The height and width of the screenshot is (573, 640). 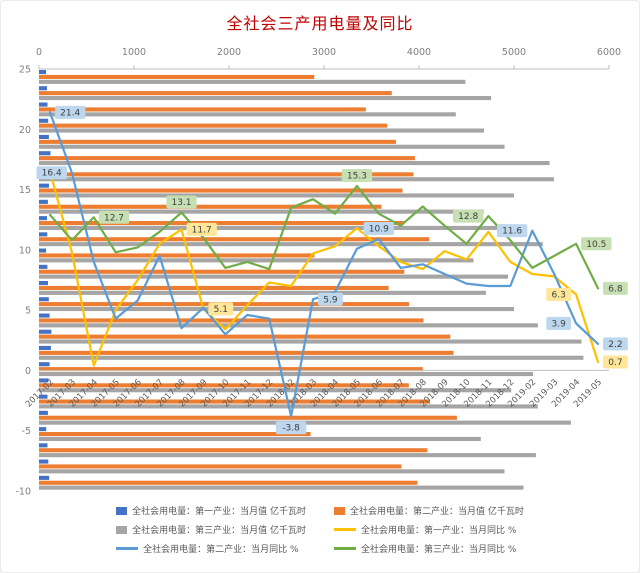 What do you see at coordinates (127, 548) in the screenshot?
I see `legend-line-swatch` at bounding box center [127, 548].